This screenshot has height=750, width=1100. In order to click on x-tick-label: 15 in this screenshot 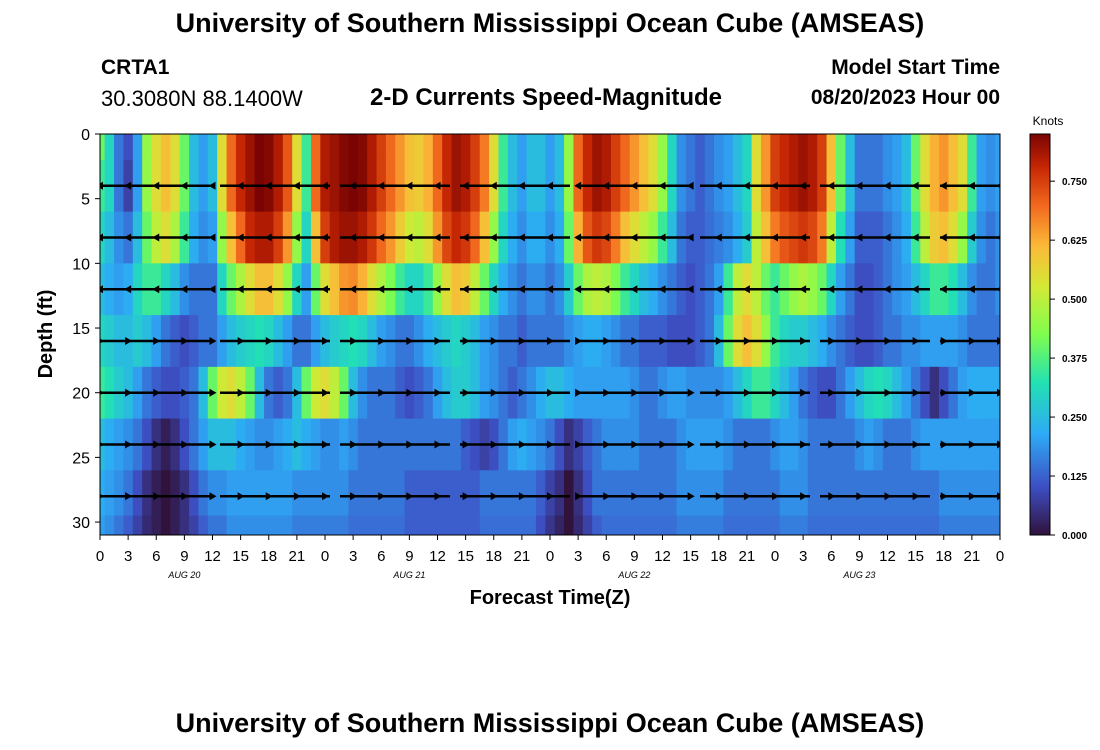, I will do `click(690, 556)`.